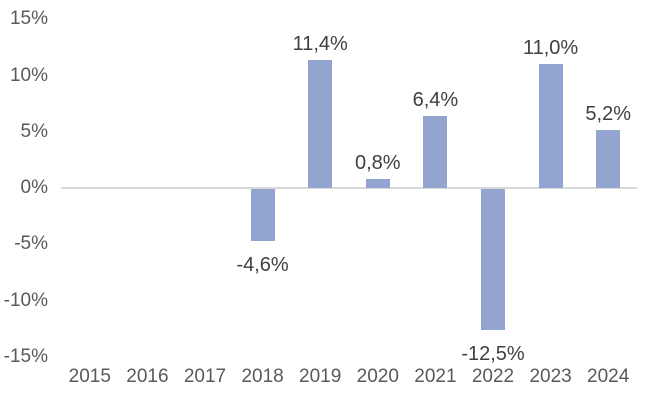  Describe the element at coordinates (349, 188) in the screenshot. I see `zero-axis-line` at that location.